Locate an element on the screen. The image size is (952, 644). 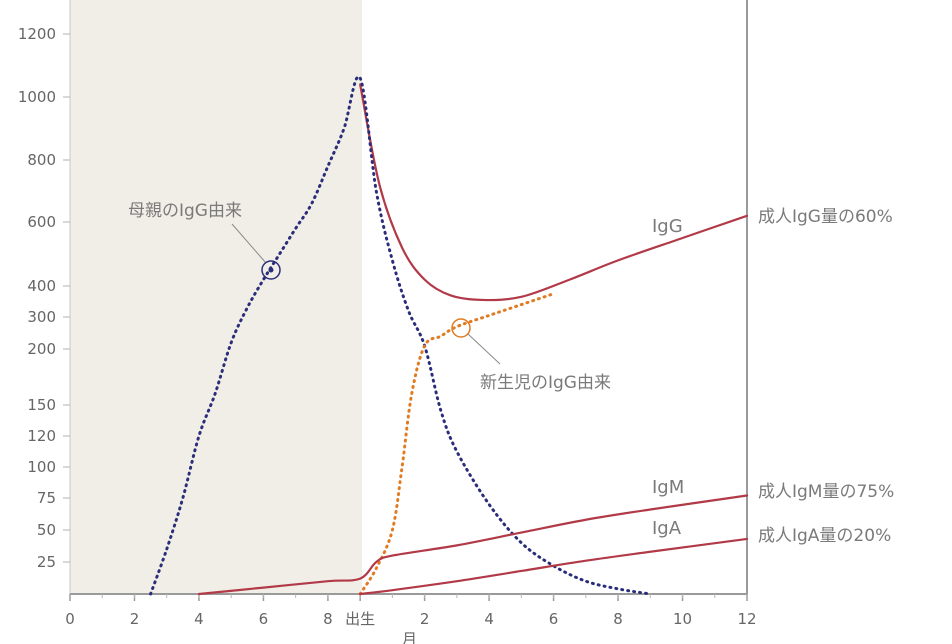
iga-series-label: IgA is located at coordinates (667, 528).